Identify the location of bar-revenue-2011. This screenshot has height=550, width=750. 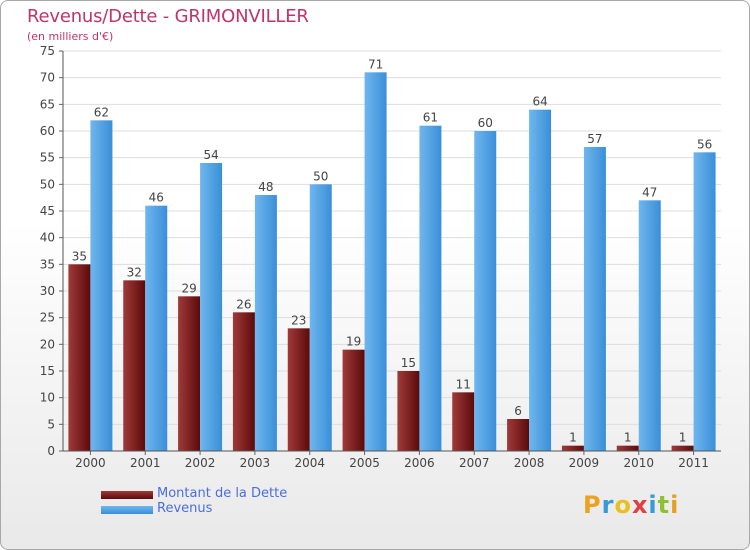
(704, 302).